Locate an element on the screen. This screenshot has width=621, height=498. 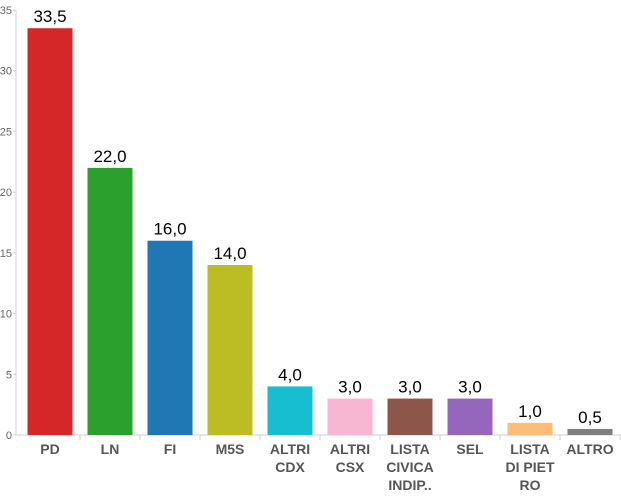
y-tick-label: 0 is located at coordinates (9, 436).